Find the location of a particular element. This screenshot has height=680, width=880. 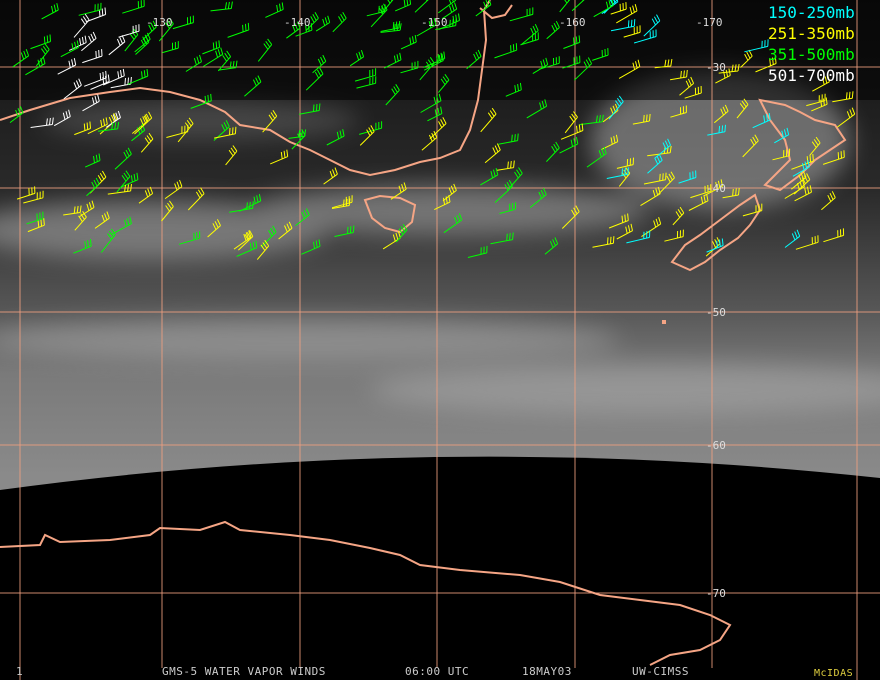

legend-entry: 351-500mb is located at coordinates (811, 54).